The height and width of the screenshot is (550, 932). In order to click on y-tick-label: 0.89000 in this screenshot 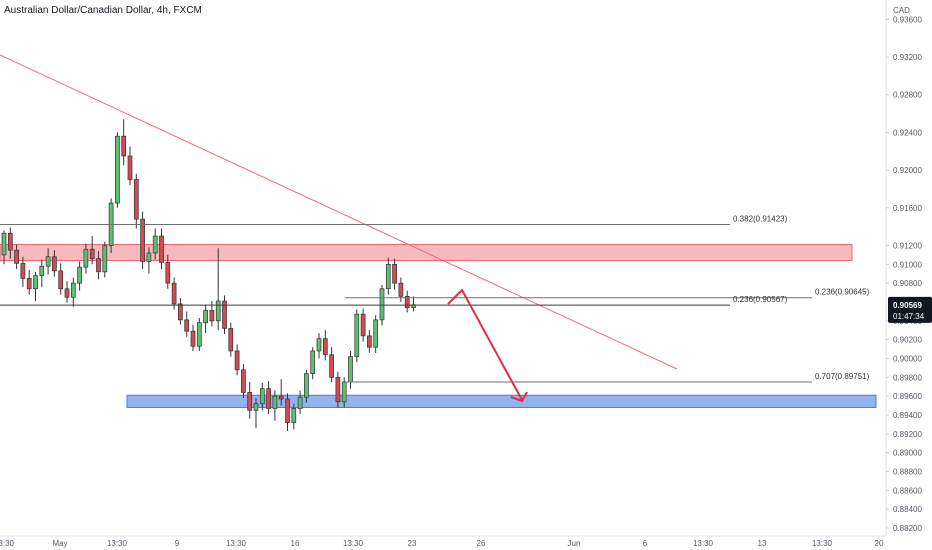, I will do `click(907, 453)`.